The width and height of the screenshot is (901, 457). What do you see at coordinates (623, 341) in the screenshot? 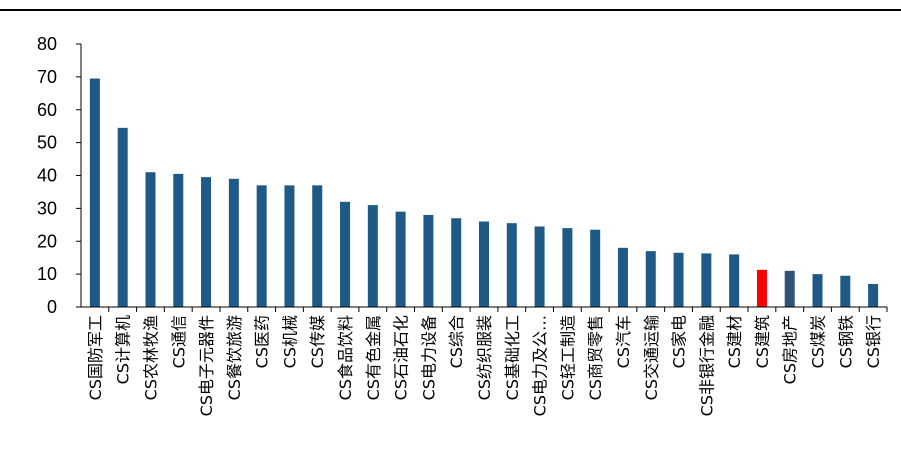
I see `x-tick-label: CS汽车` at bounding box center [623, 341].